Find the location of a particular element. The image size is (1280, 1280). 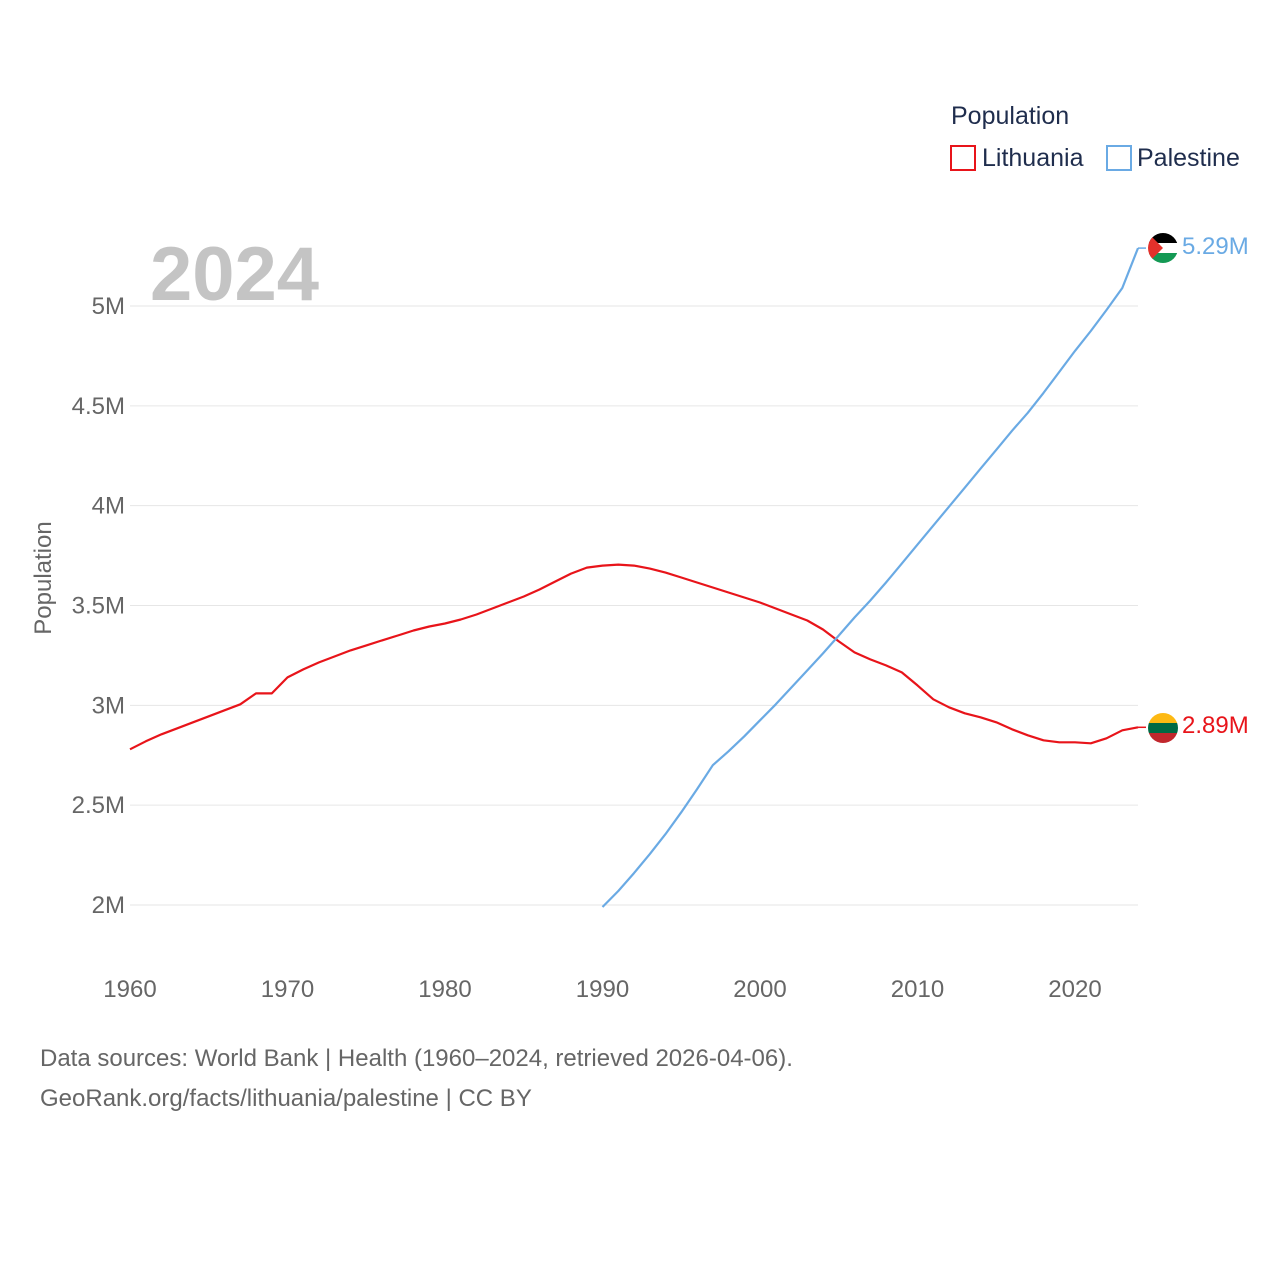

y-tick-label: 2.5M is located at coordinates (98, 805).